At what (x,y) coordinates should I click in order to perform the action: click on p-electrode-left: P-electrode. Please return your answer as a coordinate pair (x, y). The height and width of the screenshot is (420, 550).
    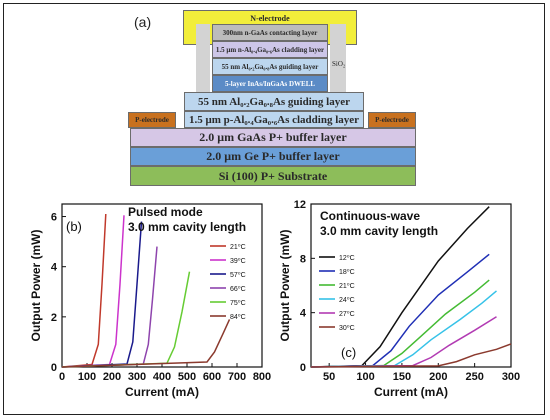
    Looking at the image, I should click on (152, 120).